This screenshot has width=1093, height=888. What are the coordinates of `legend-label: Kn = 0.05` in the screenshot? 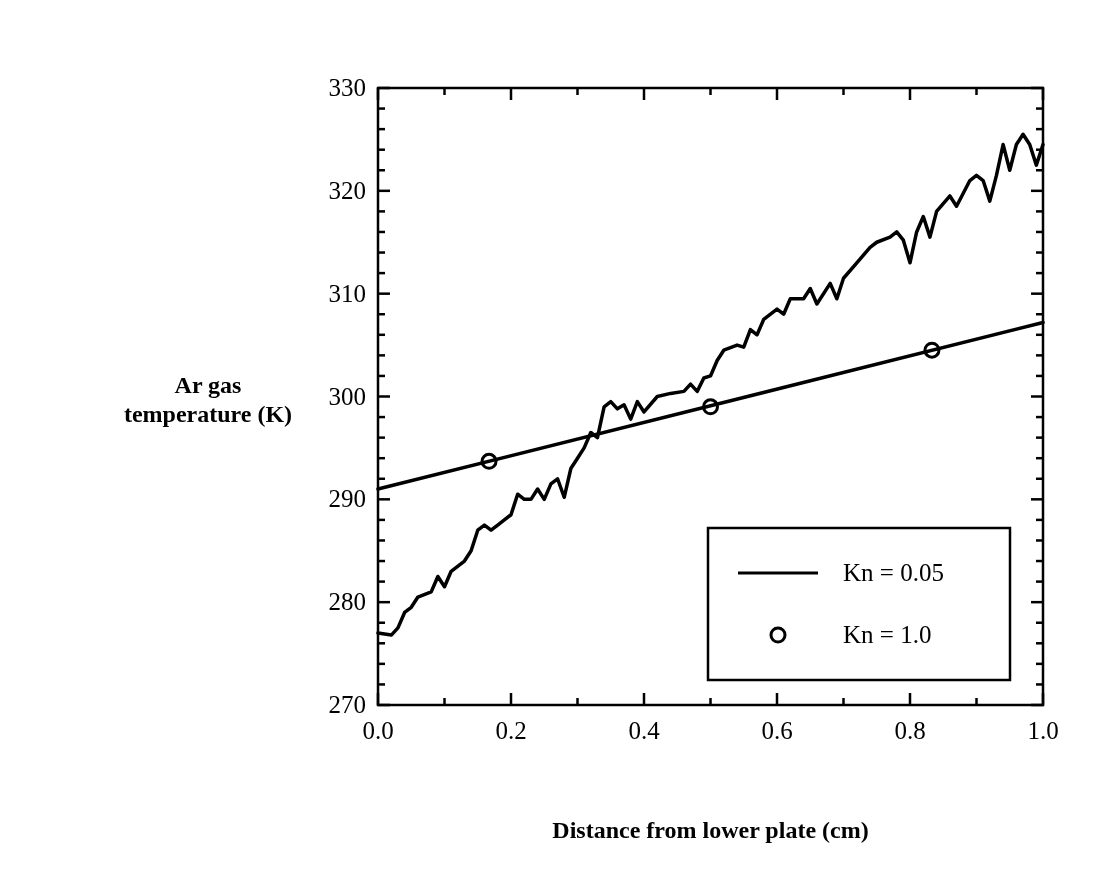 It's located at (893, 572).